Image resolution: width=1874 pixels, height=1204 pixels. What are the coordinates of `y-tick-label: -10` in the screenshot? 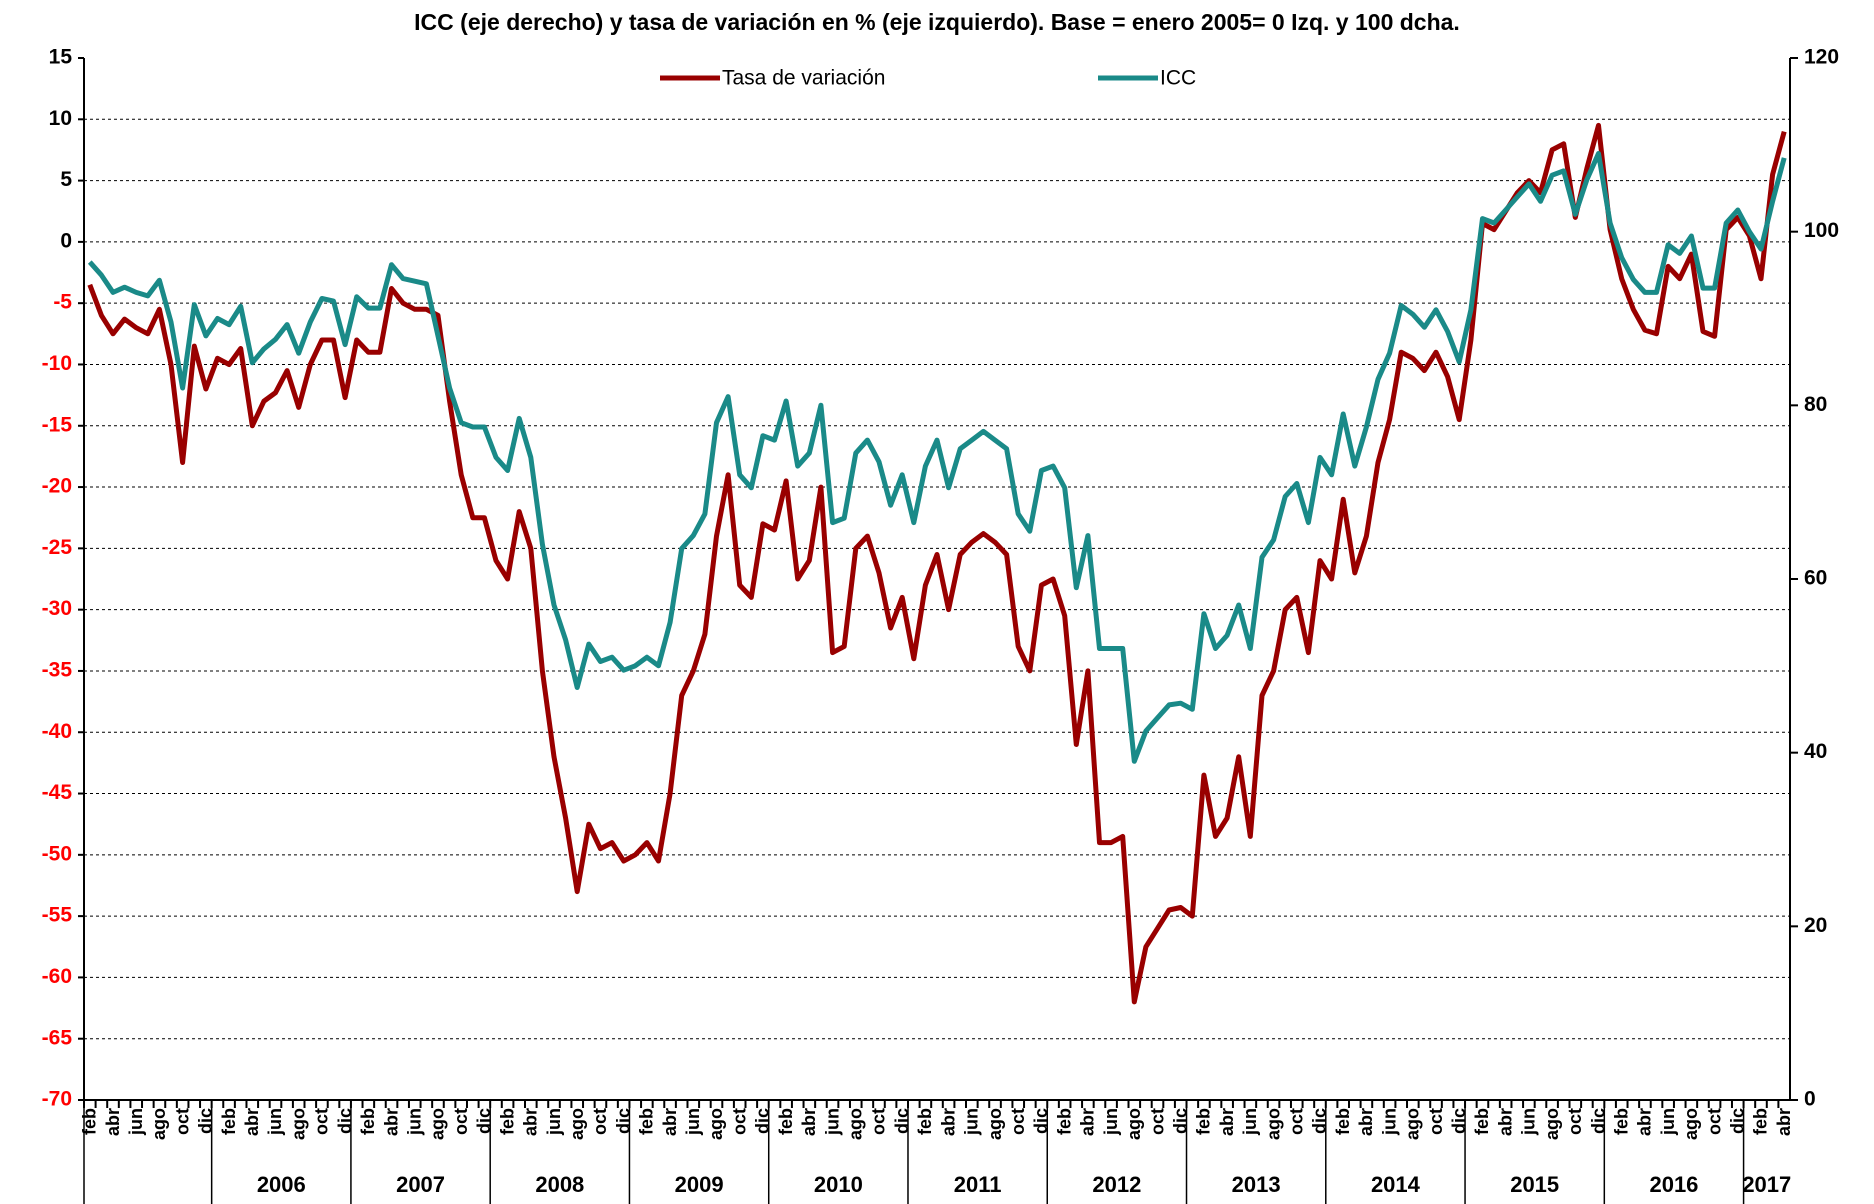 It's located at (57, 363).